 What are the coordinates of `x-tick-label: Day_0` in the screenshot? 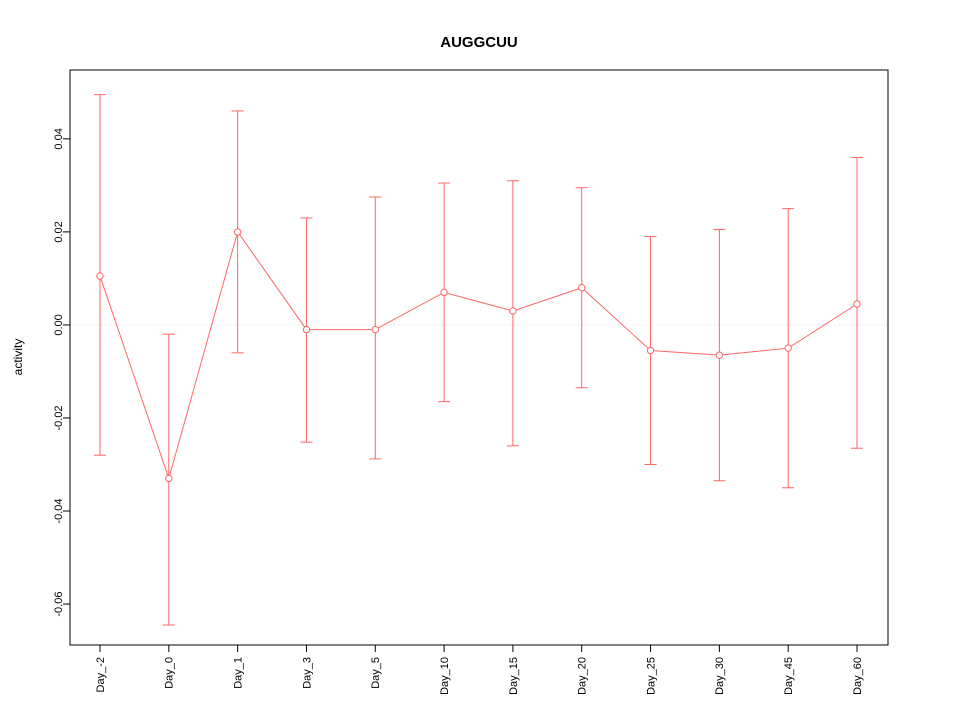 It's located at (170, 673).